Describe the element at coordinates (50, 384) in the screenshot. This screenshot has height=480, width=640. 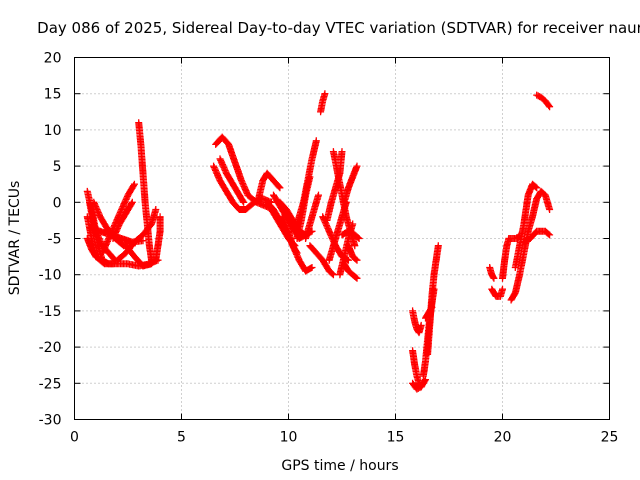
I see `y-tick-label: -25` at that location.